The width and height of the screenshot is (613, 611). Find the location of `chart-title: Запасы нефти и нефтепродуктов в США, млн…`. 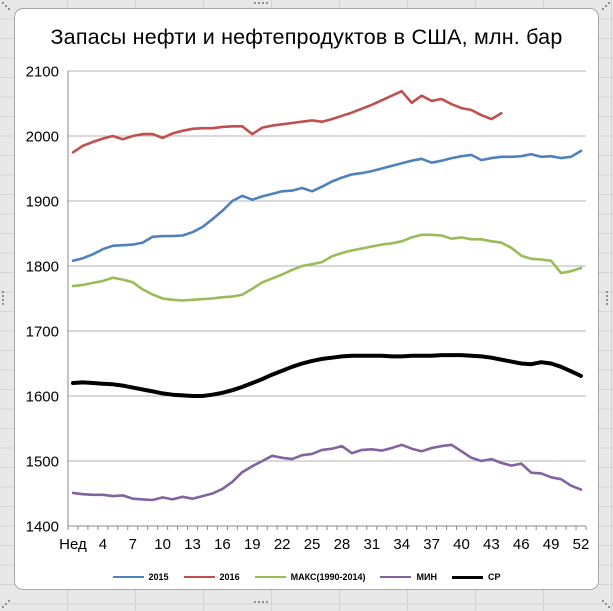

chart-title: Запасы нефти и нефтепродуктов в США, млн… is located at coordinates (306, 37).